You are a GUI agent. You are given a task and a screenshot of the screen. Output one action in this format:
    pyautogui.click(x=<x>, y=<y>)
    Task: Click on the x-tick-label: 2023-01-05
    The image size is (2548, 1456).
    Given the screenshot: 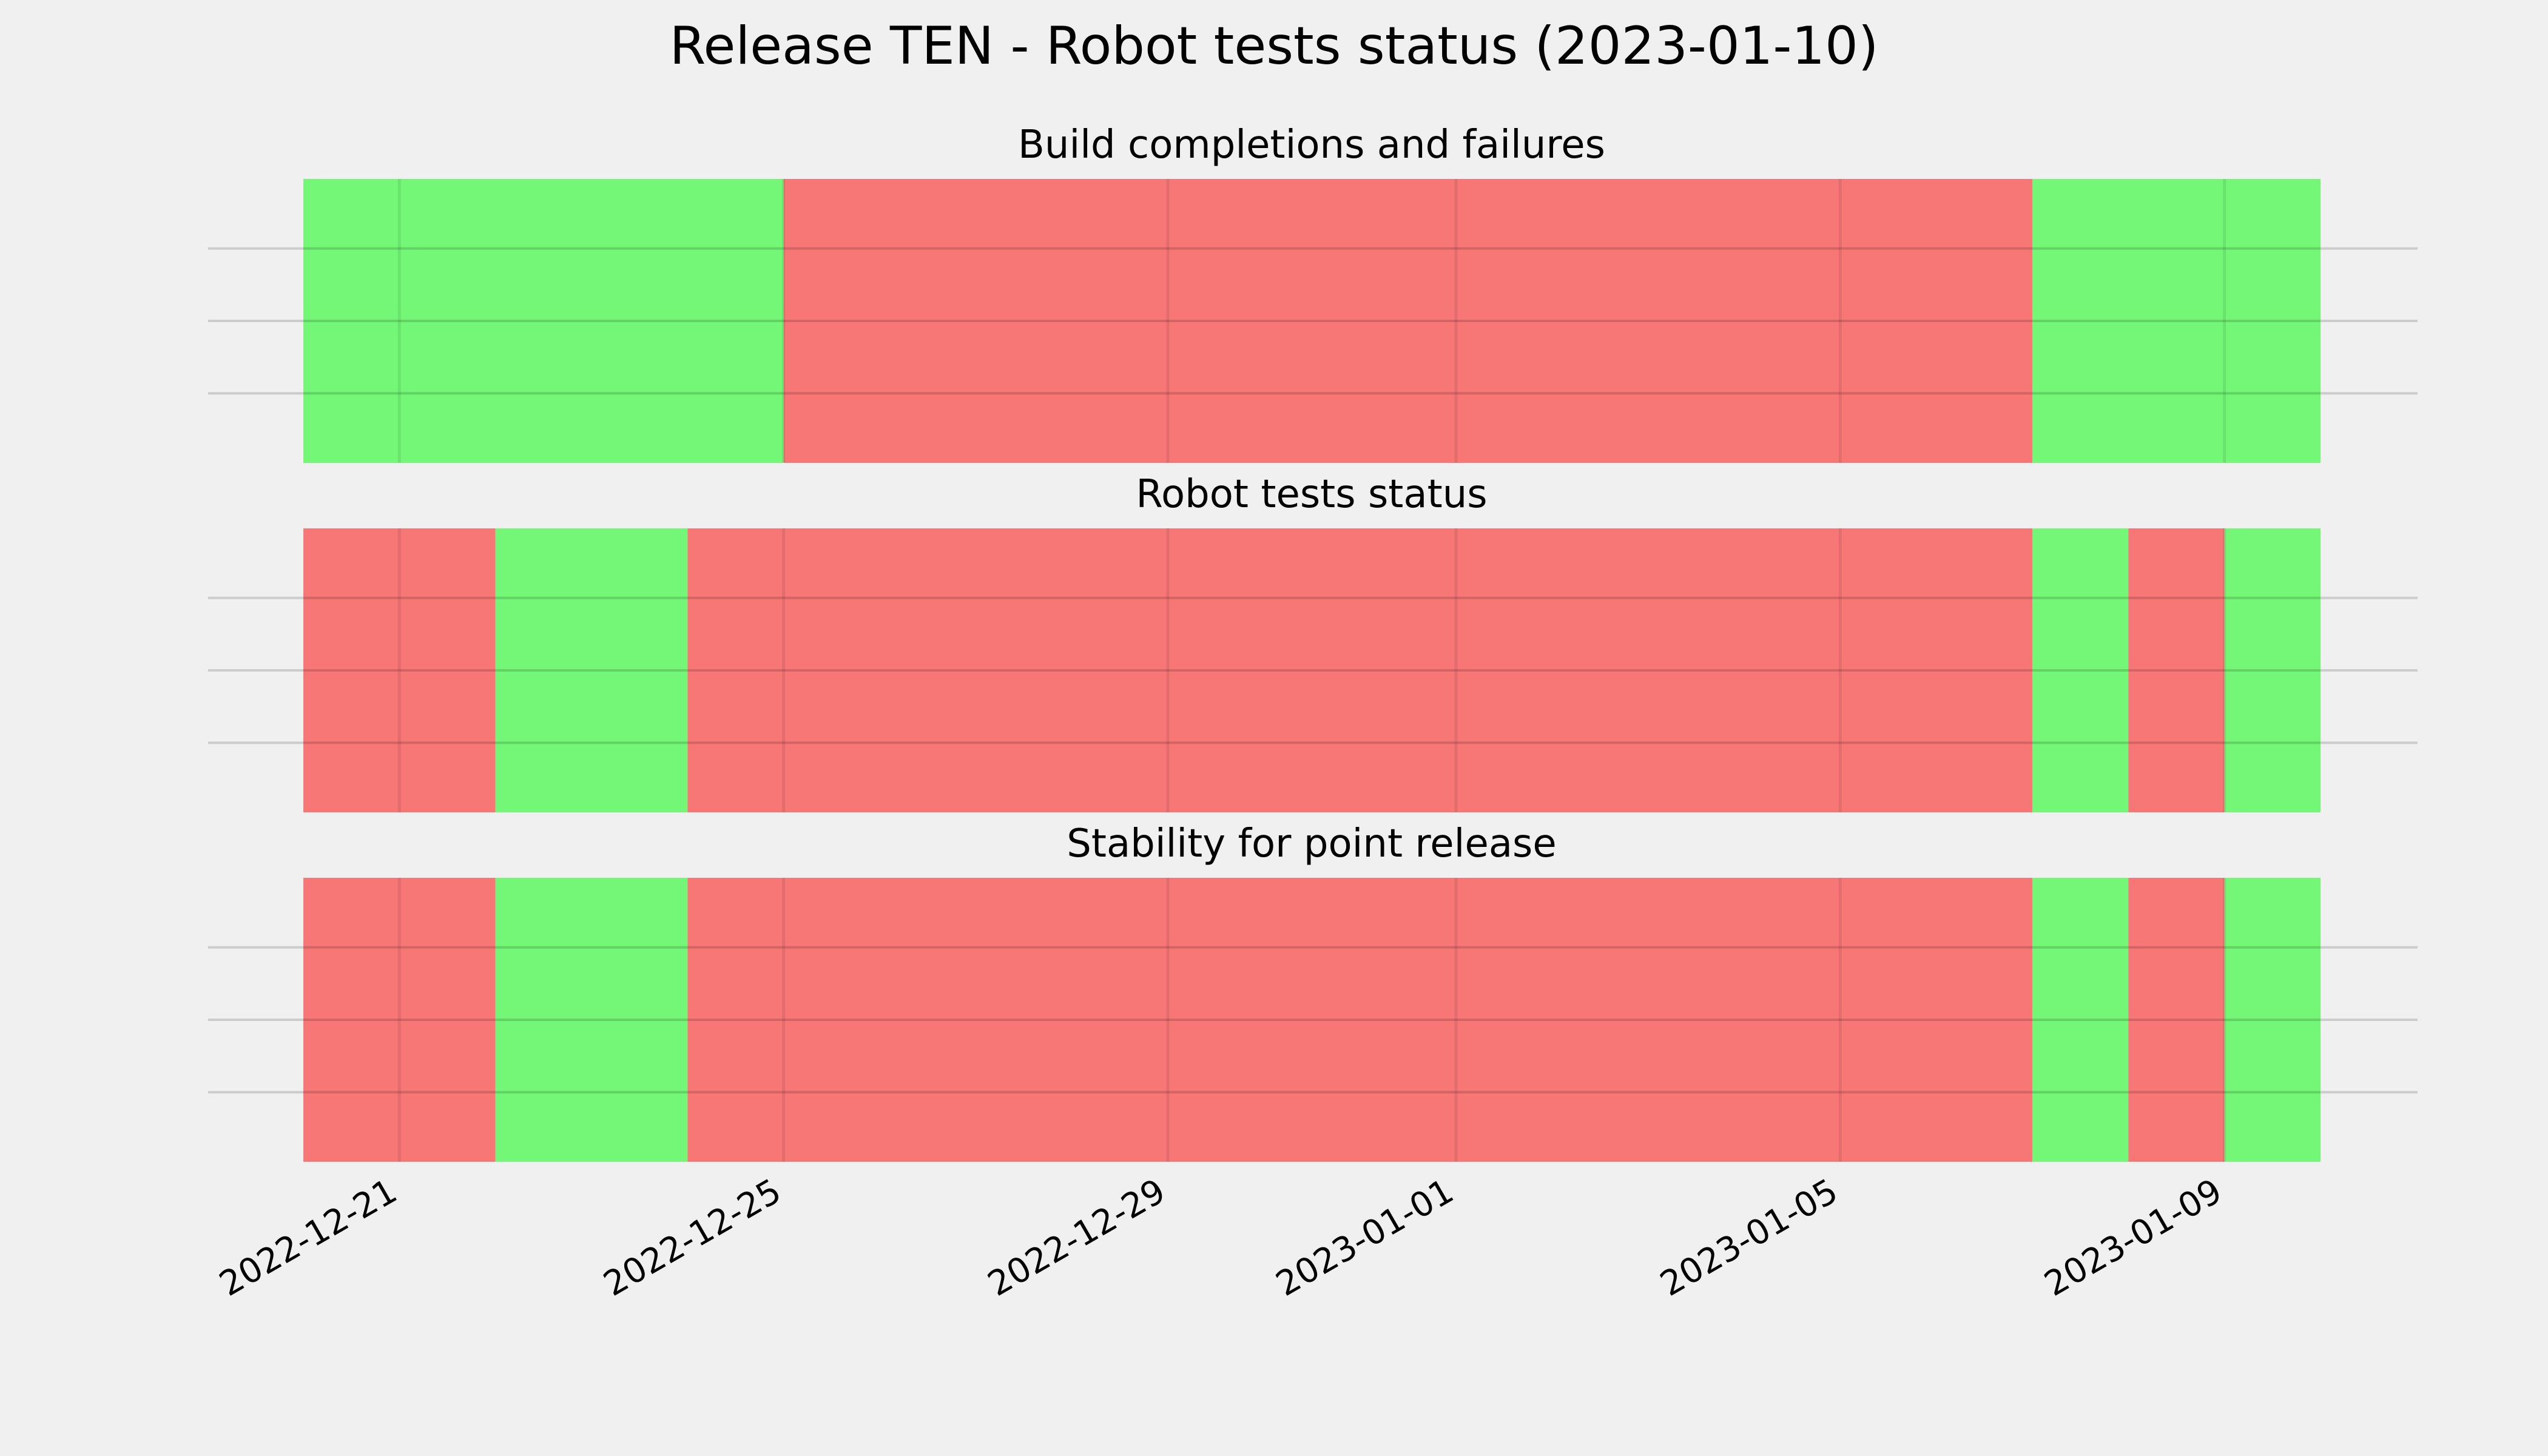 What is the action you would take?
    pyautogui.click(x=1749, y=1237)
    